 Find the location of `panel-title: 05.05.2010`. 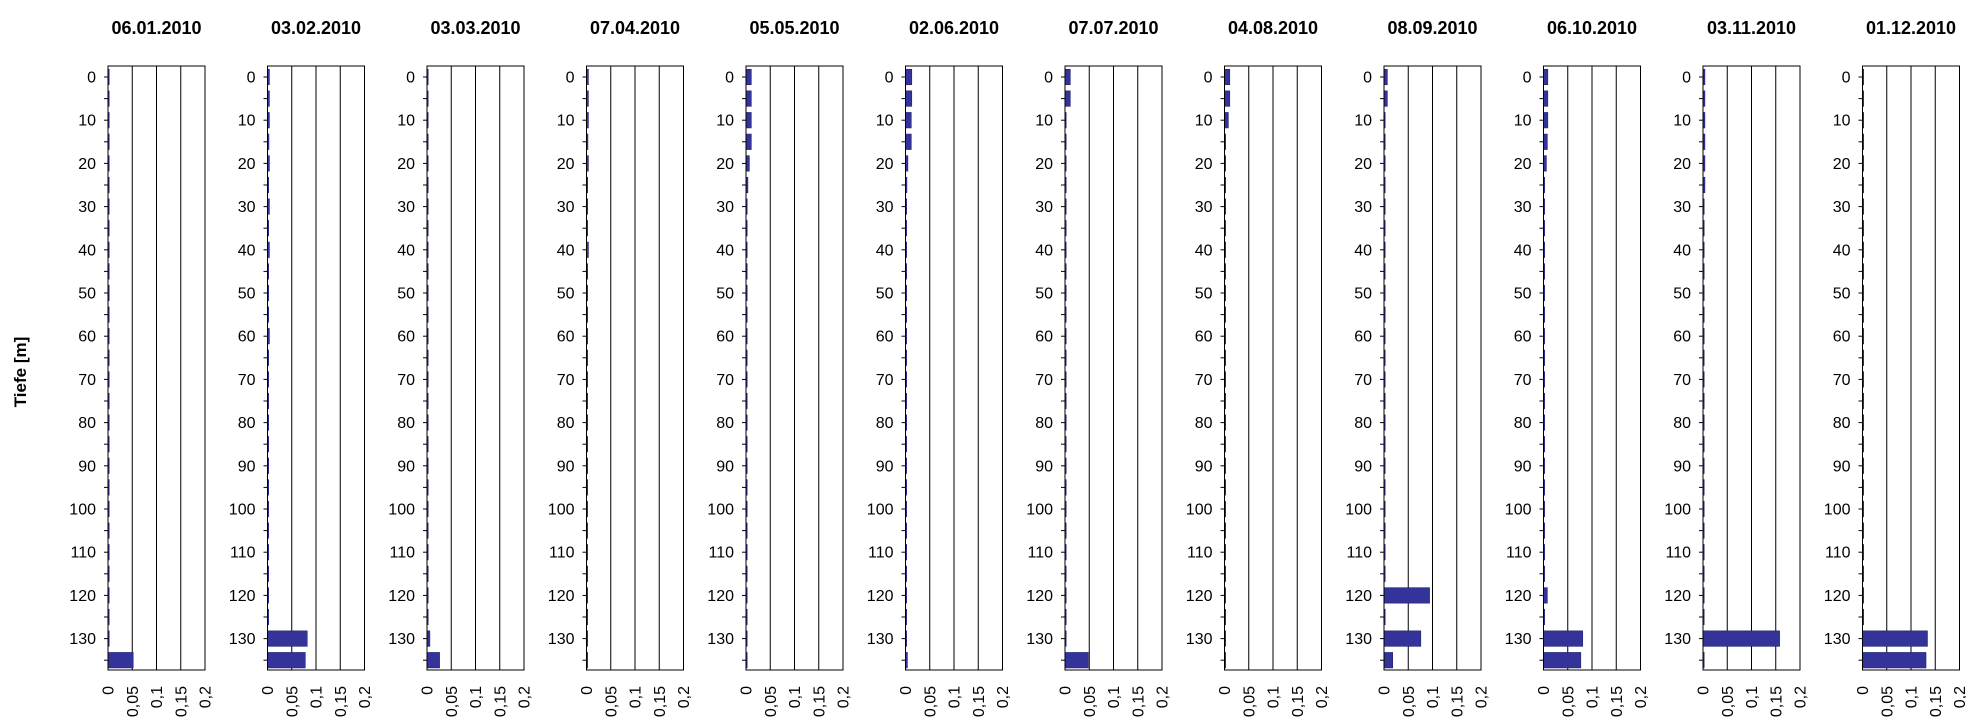

panel-title: 05.05.2010 is located at coordinates (794, 28).